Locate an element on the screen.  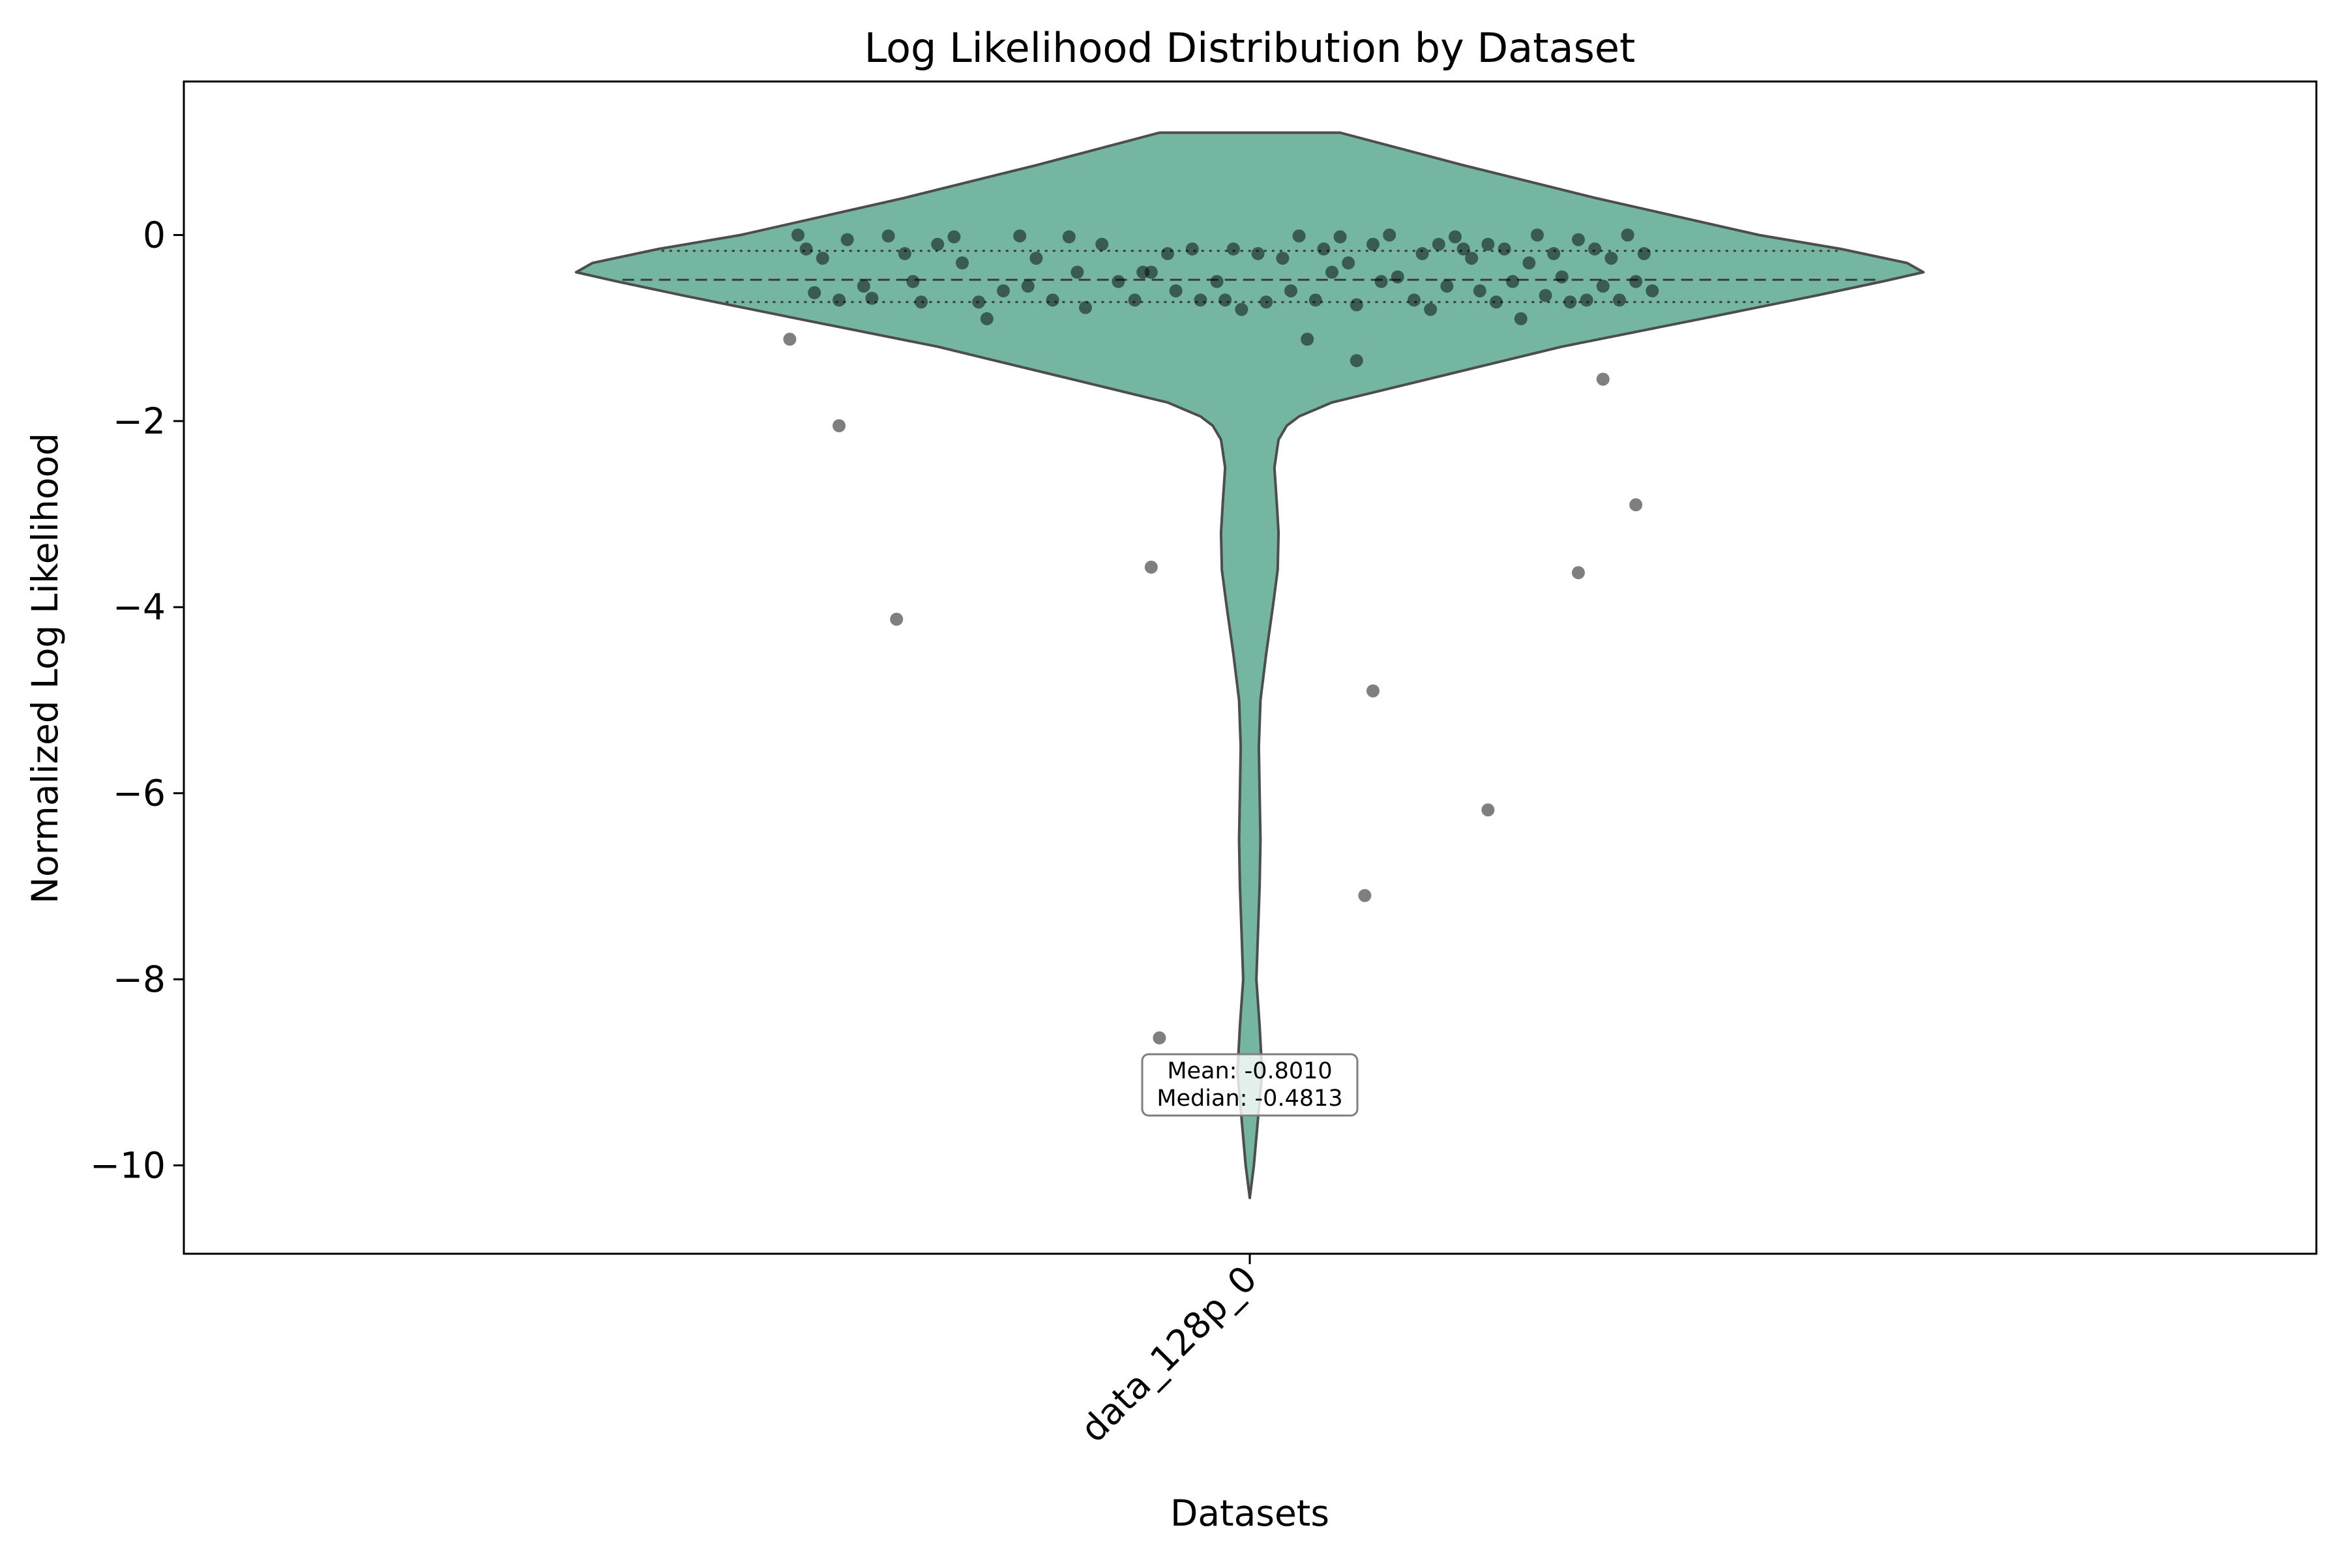
y-tick-label: −4 is located at coordinates (139, 607).